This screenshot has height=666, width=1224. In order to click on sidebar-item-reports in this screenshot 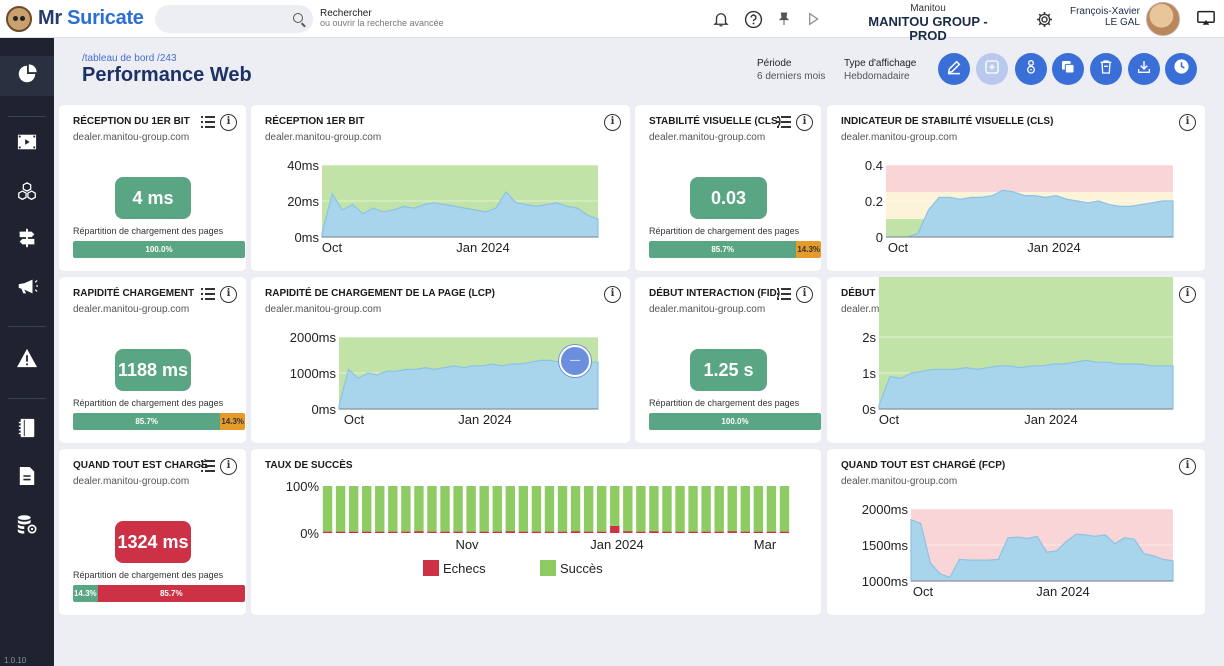, I will do `click(27, 478)`.